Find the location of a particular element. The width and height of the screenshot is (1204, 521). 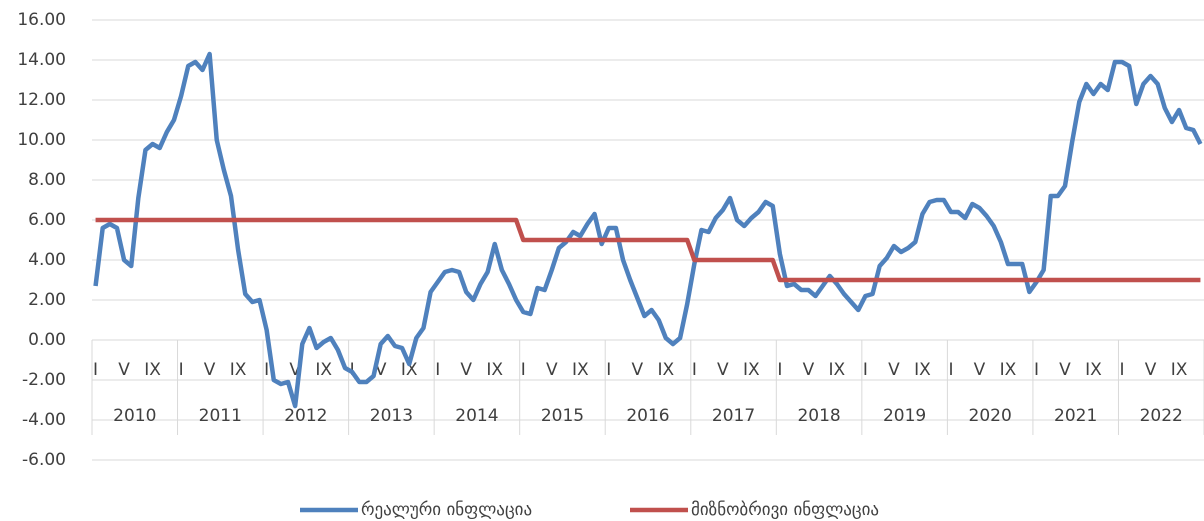

year-label: 2014 is located at coordinates (476, 416).